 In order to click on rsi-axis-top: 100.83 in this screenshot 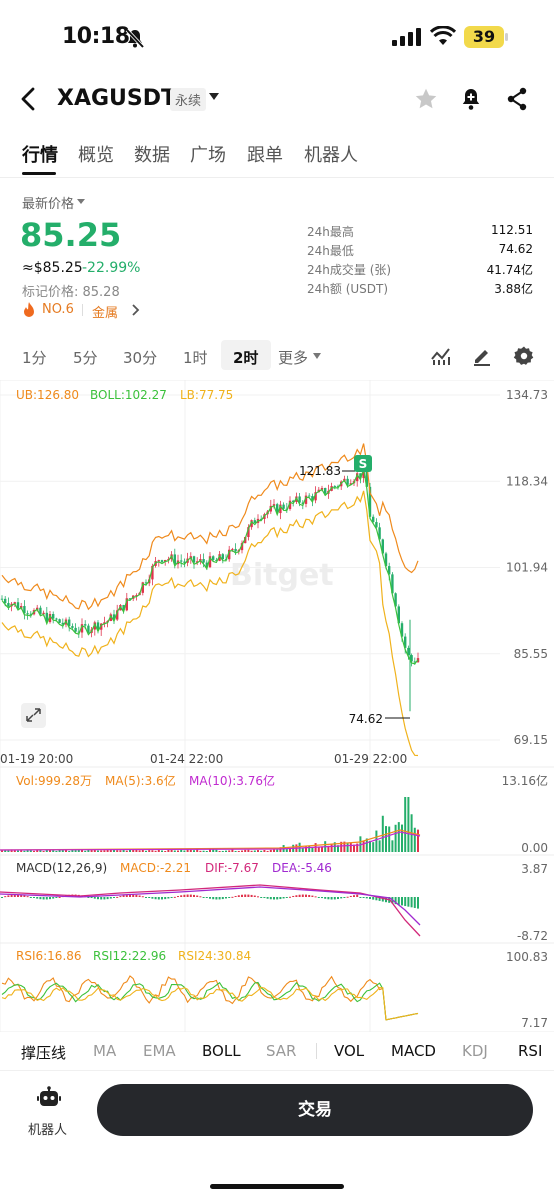, I will do `click(527, 957)`.